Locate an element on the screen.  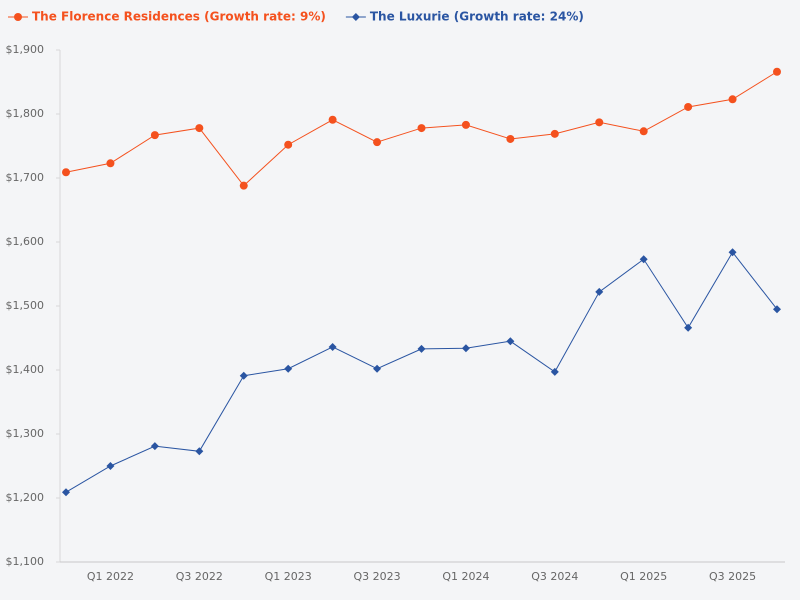
y-tick-label: $1,400 is located at coordinates (25, 369).